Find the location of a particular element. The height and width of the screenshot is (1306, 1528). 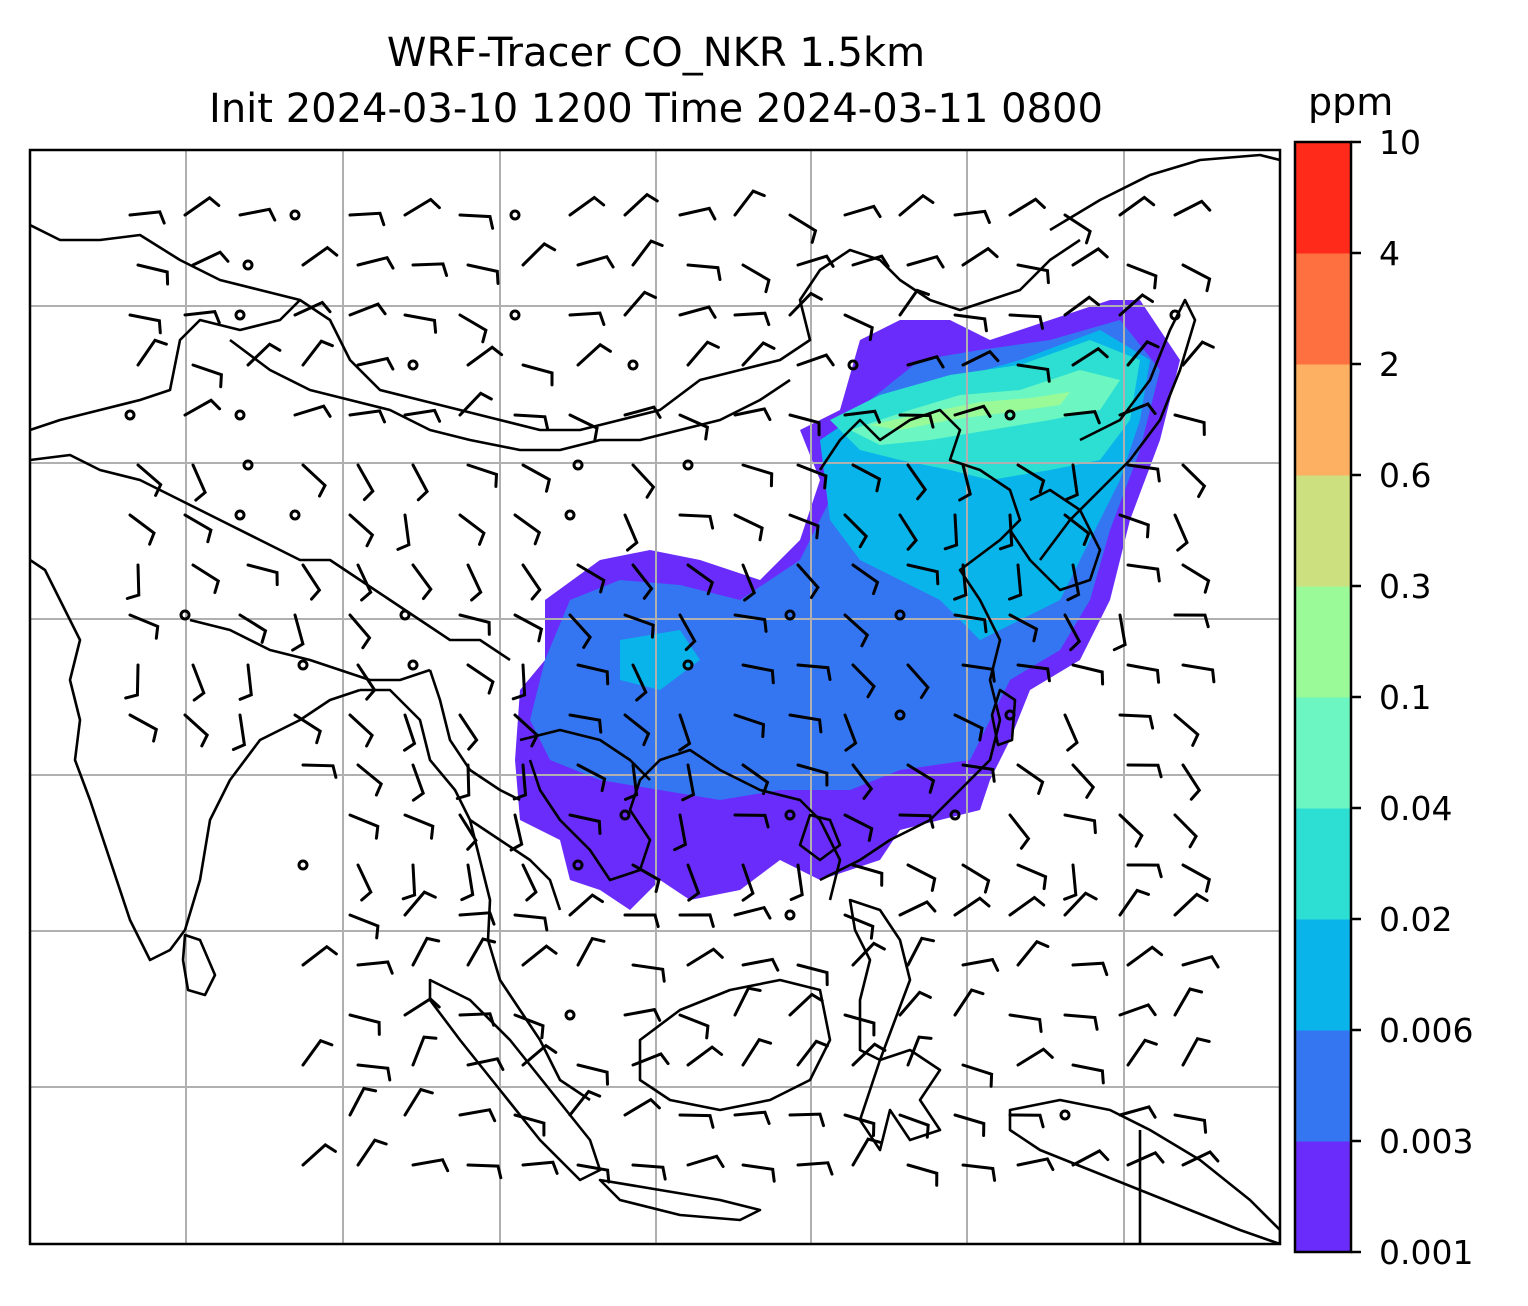

new-guinea-coast is located at coordinates (1144, 1171).